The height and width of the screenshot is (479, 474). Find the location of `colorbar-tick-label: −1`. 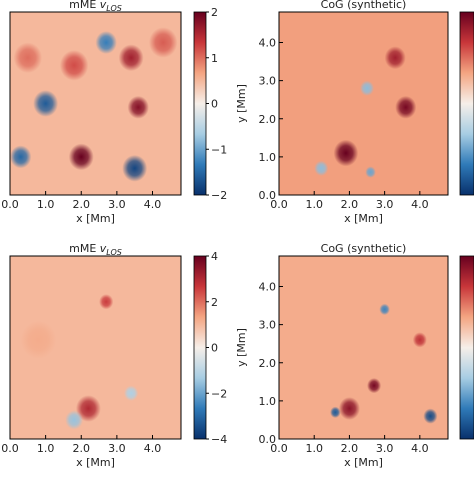

colorbar-tick-label: −1 is located at coordinates (219, 149).